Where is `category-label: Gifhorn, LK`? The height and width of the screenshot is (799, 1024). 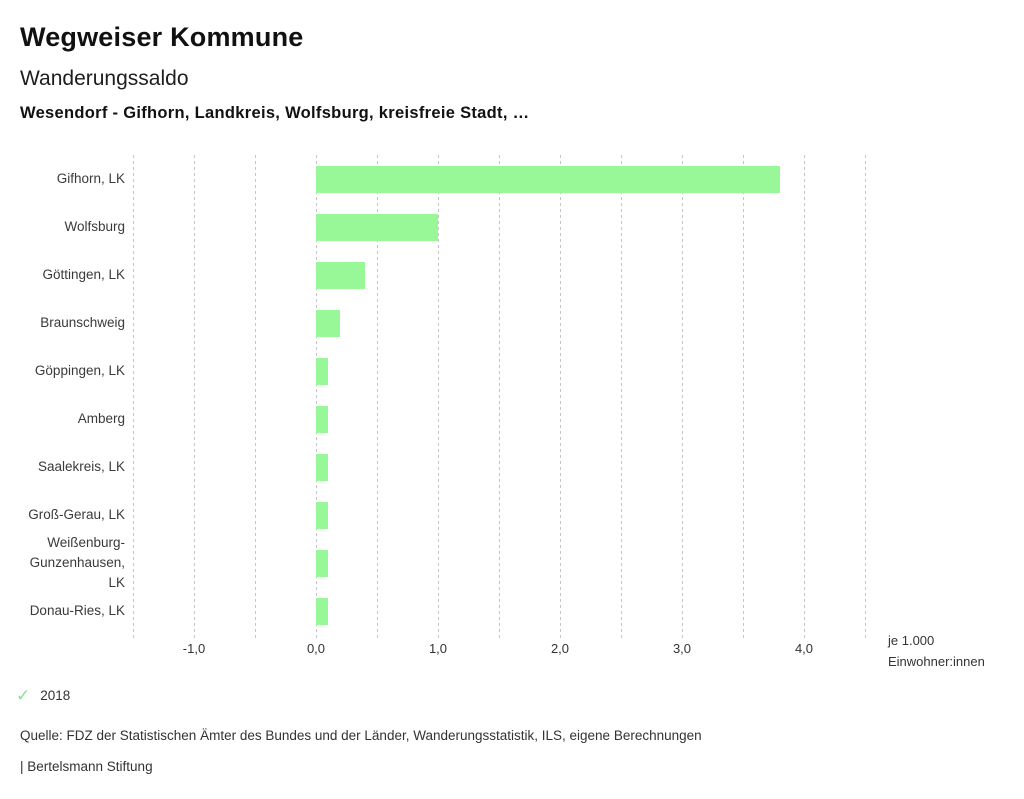 category-label: Gifhorn, LK is located at coordinates (90, 178).